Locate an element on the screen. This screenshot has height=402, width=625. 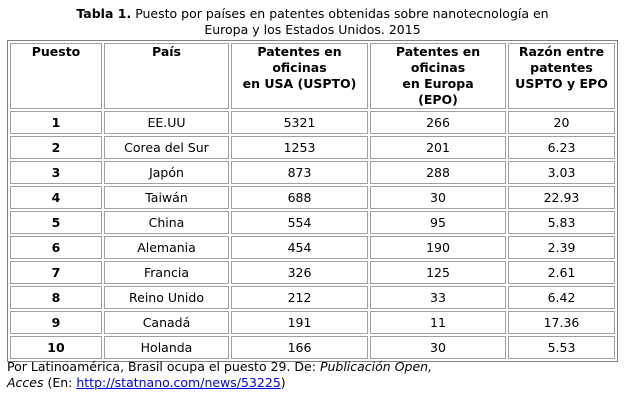
uspto-cell: 688 is located at coordinates (299, 197).